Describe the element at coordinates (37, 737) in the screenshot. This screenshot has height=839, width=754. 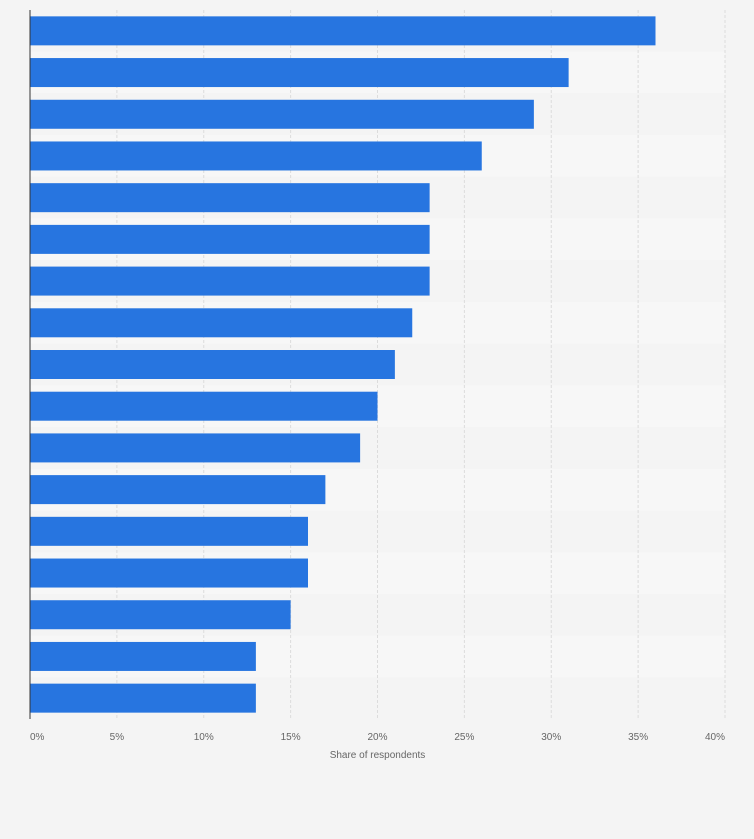
I see `x-tick-label: 0%` at that location.